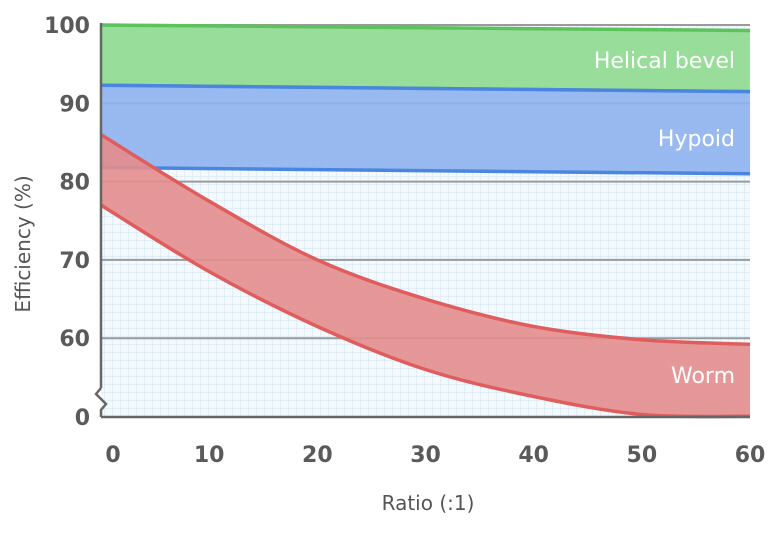 The height and width of the screenshot is (543, 768). What do you see at coordinates (67, 26) in the screenshot?
I see `y-tick-label: 100` at bounding box center [67, 26].